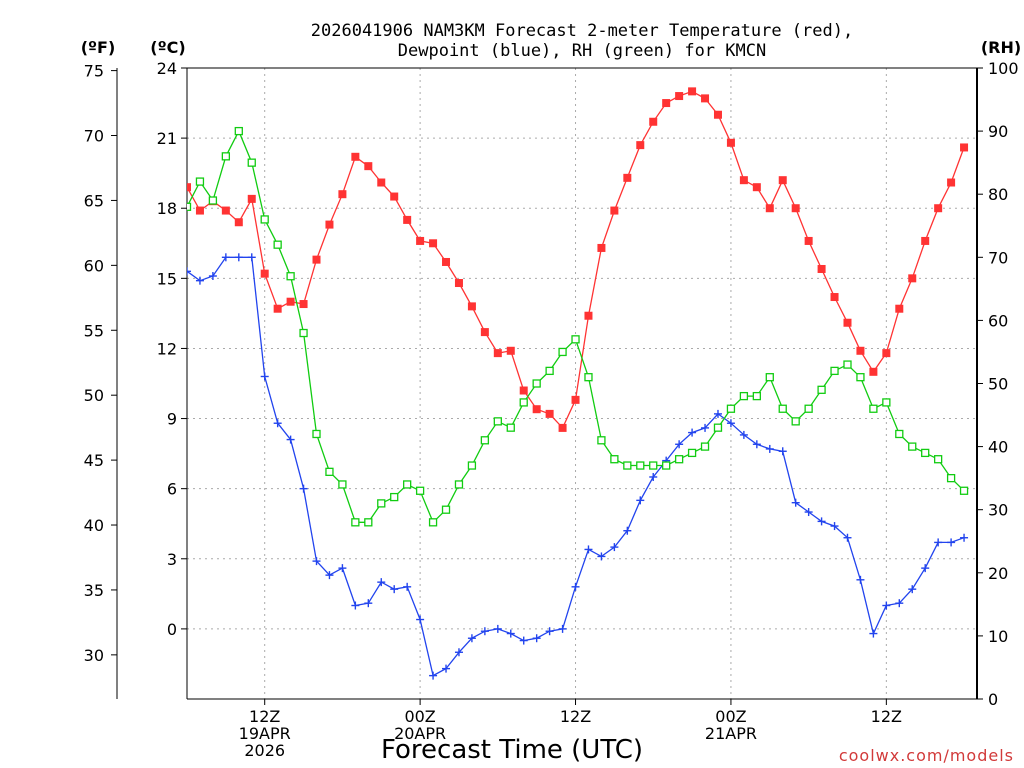 Image resolution: width=1024 pixels, height=768 pixels. Describe the element at coordinates (167, 348) in the screenshot. I see `celsius-tick-label: 12` at that location.